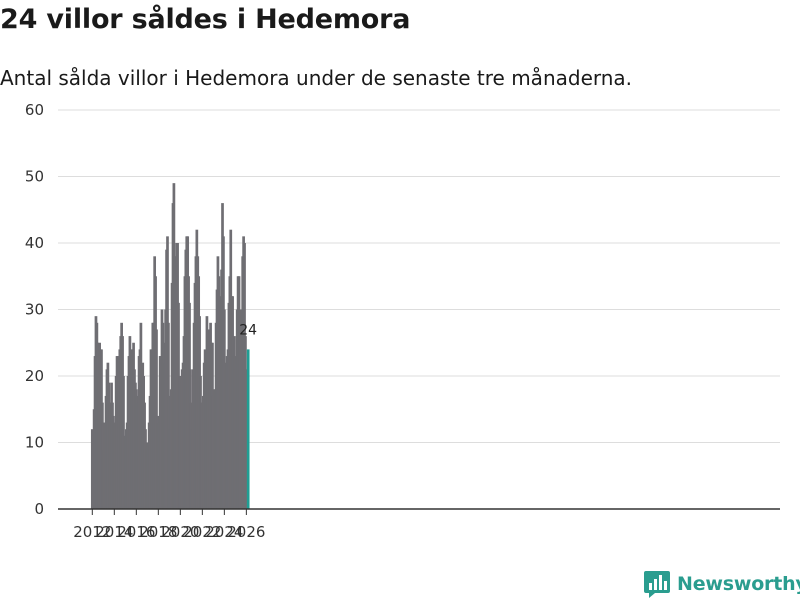 The height and width of the screenshot is (600, 800). I want to click on y-tick-label: 40, so click(34, 243).